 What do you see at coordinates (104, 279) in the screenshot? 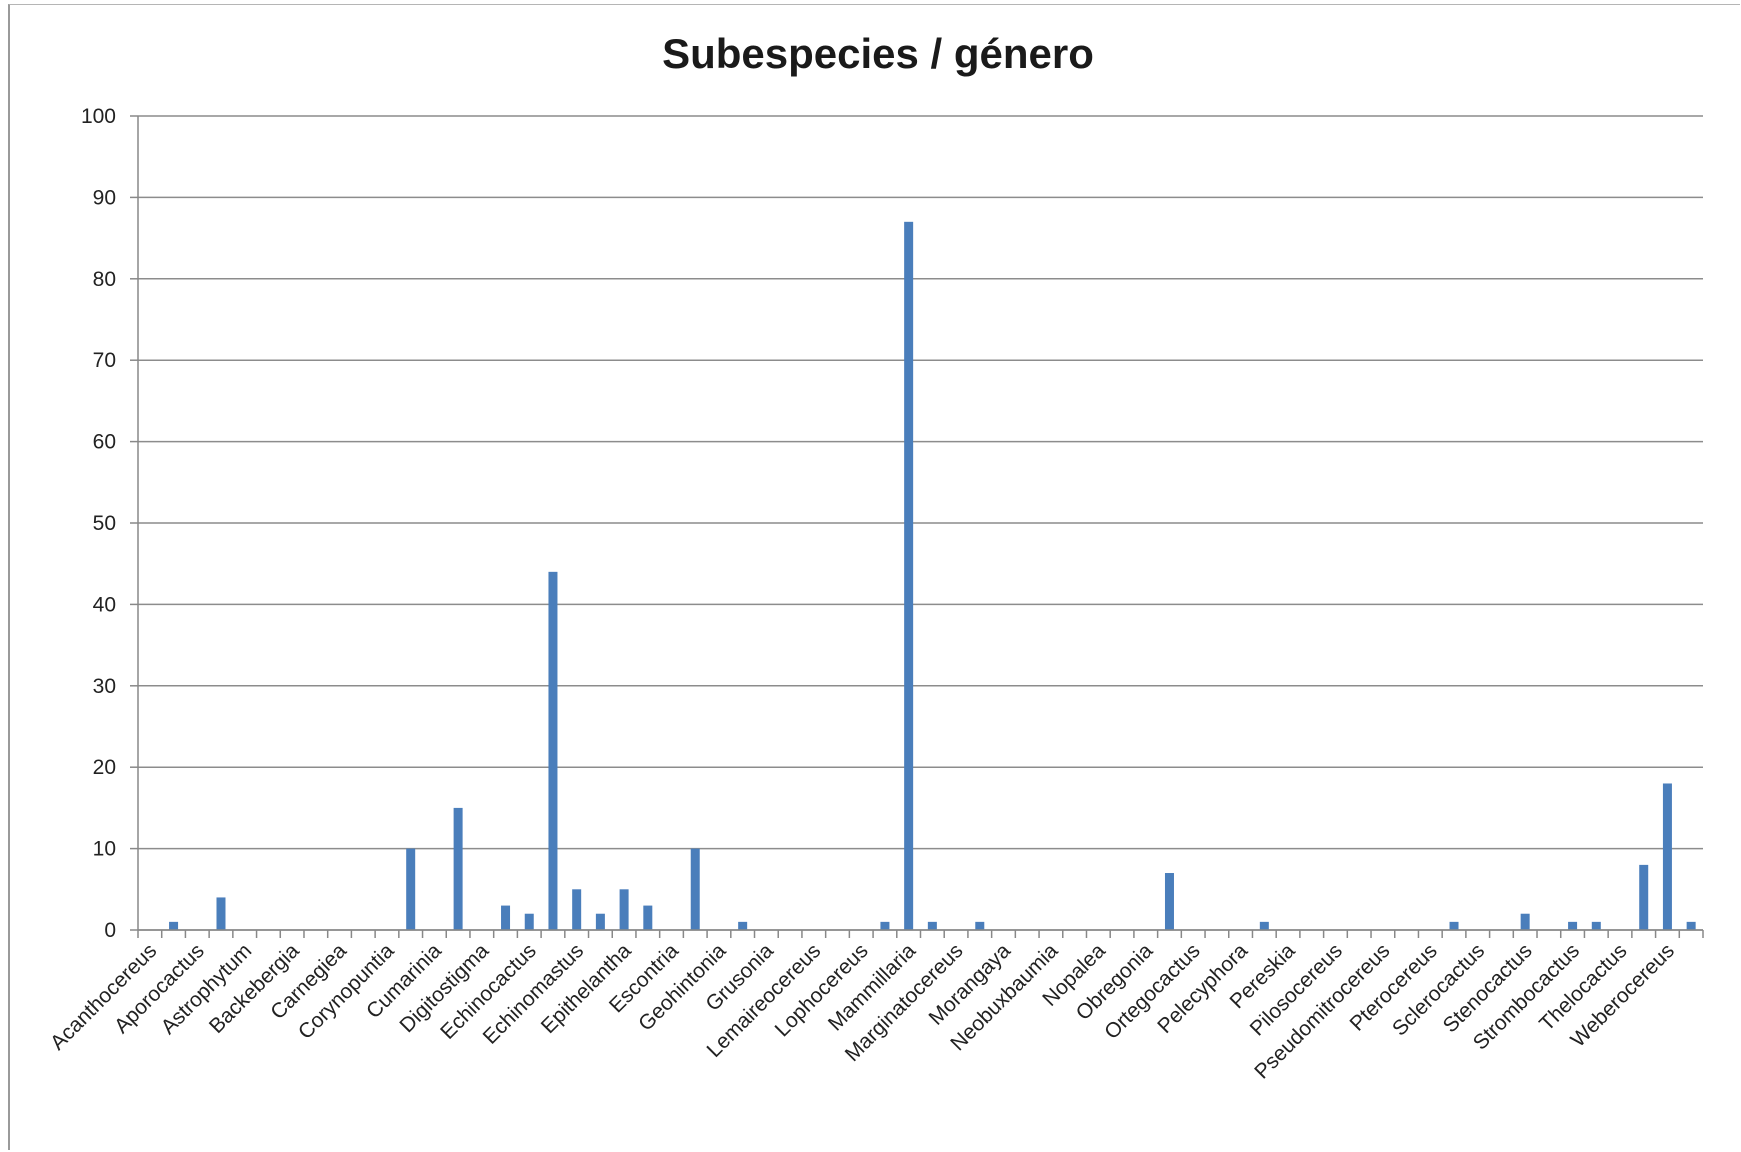
I see `y-tick-label: 80` at bounding box center [104, 279].